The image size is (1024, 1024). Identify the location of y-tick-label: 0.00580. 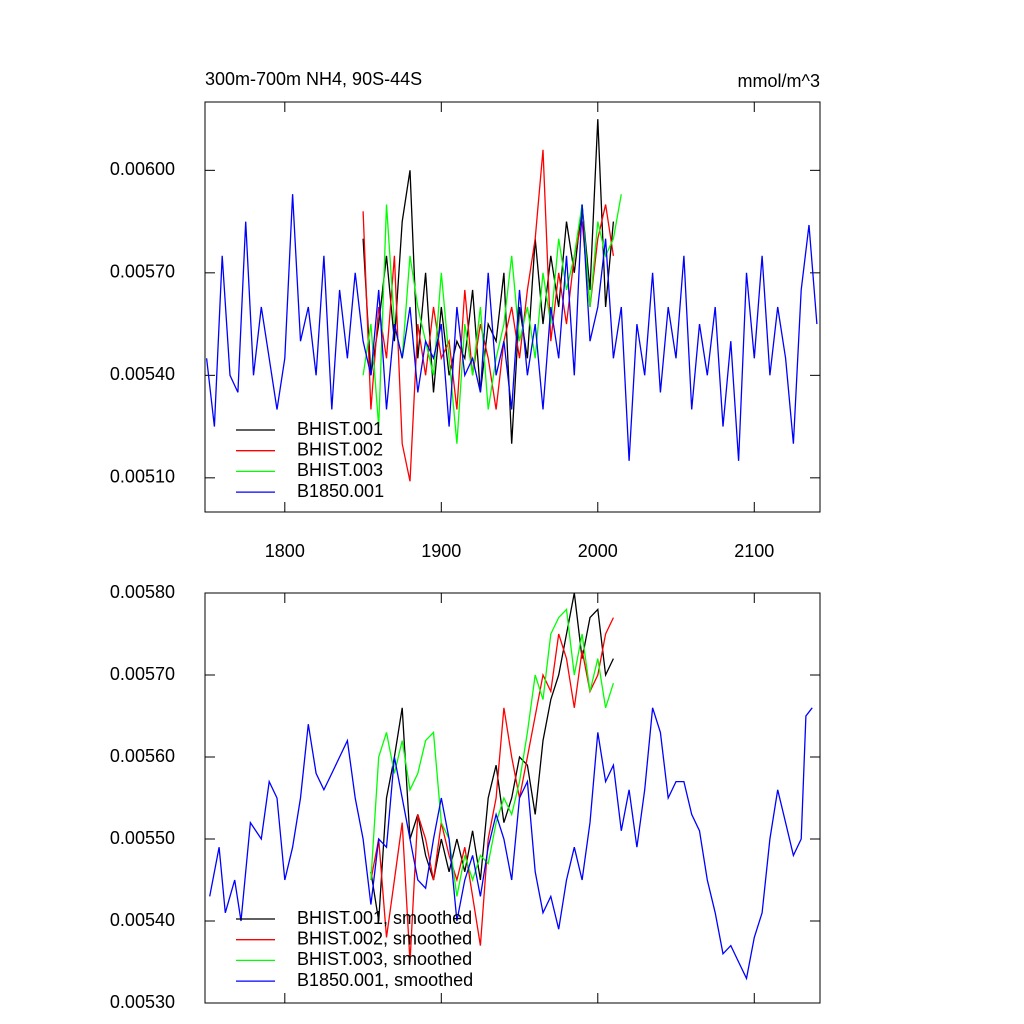
(142, 592).